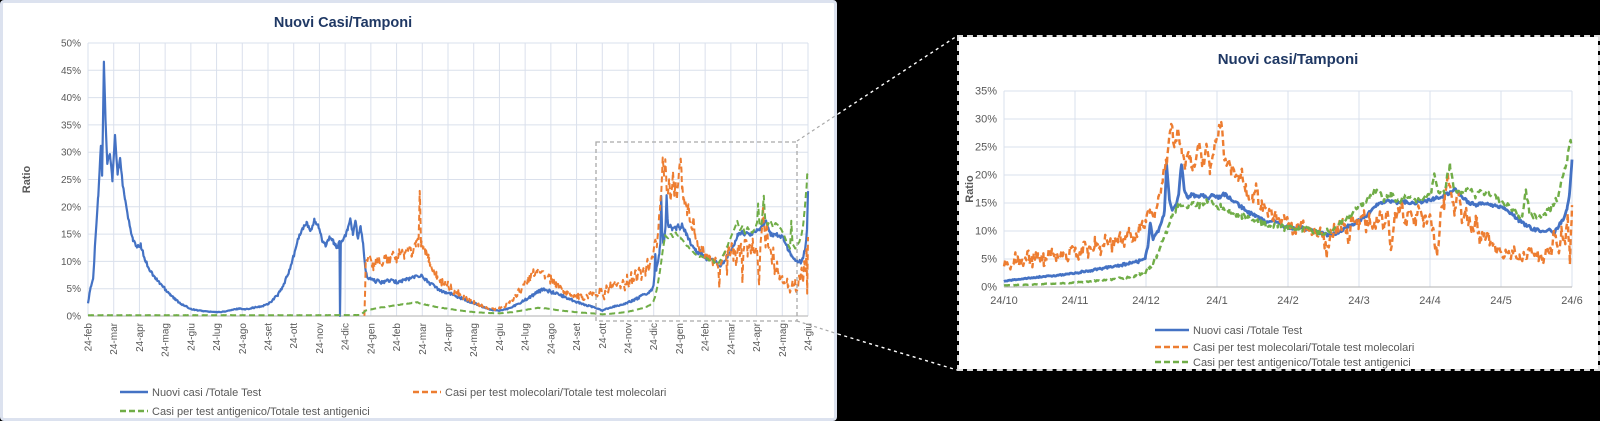  What do you see at coordinates (1429, 301) in the screenshot?
I see `x-tick-label: 24/4` at bounding box center [1429, 301].